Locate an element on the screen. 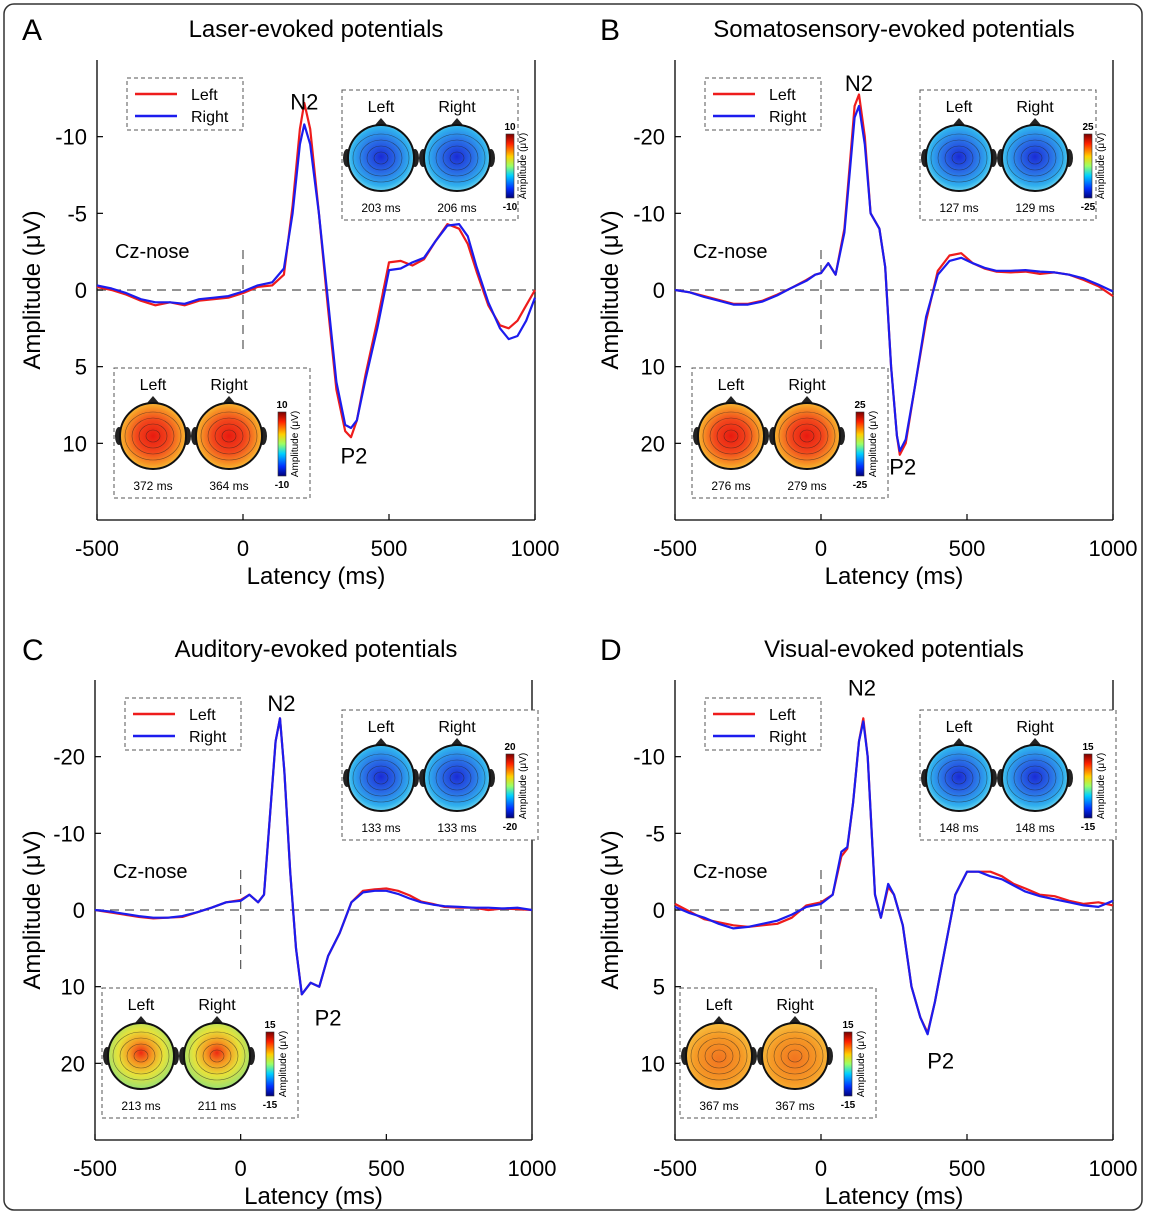  panel-title: Somatosensory-evoked potentials is located at coordinates (894, 29).